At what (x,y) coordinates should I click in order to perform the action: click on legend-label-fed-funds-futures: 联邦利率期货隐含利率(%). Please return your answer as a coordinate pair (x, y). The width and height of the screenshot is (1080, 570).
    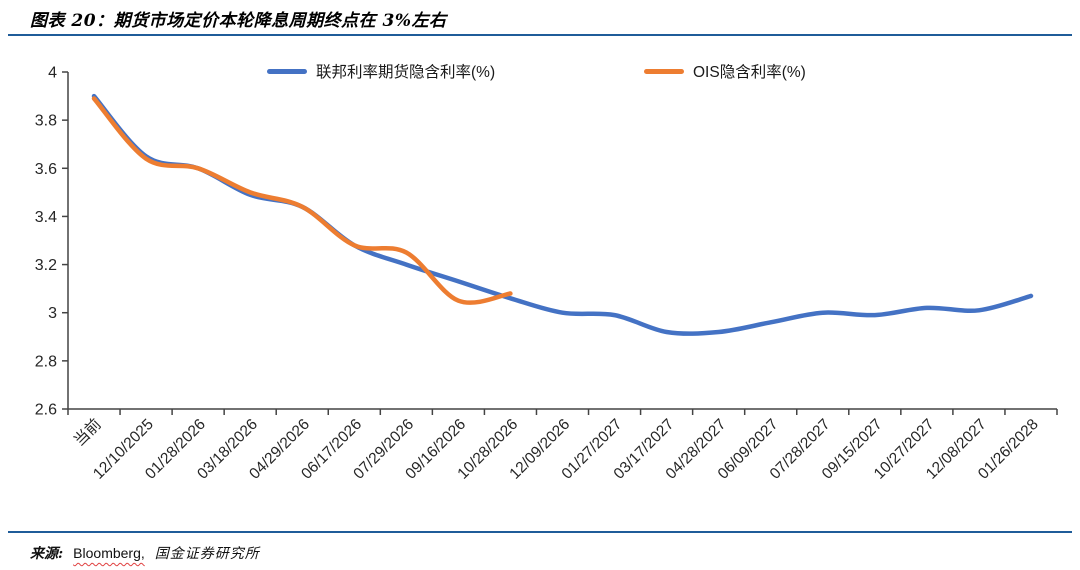
    Looking at the image, I should click on (406, 72).